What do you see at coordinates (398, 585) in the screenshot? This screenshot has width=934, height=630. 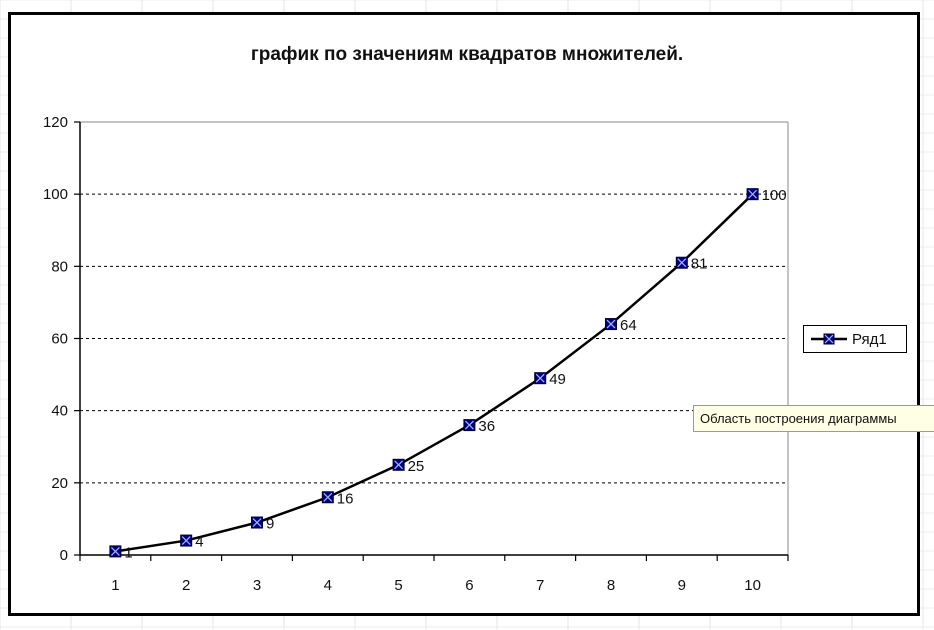 I see `x-tick-label: 5` at bounding box center [398, 585].